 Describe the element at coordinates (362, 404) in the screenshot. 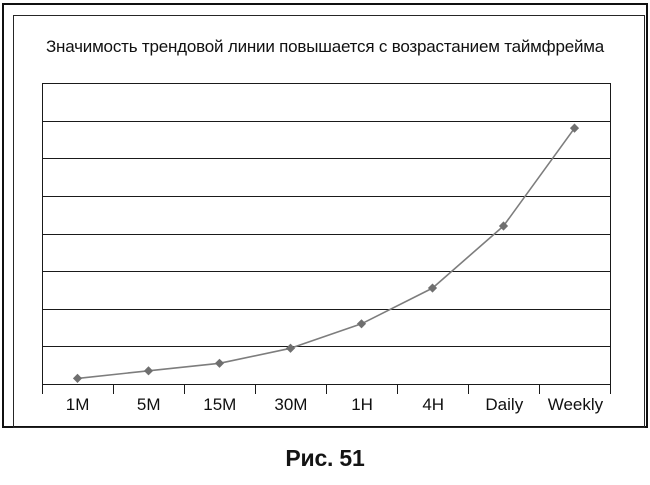

I see `x-axis-label: 1H` at that location.